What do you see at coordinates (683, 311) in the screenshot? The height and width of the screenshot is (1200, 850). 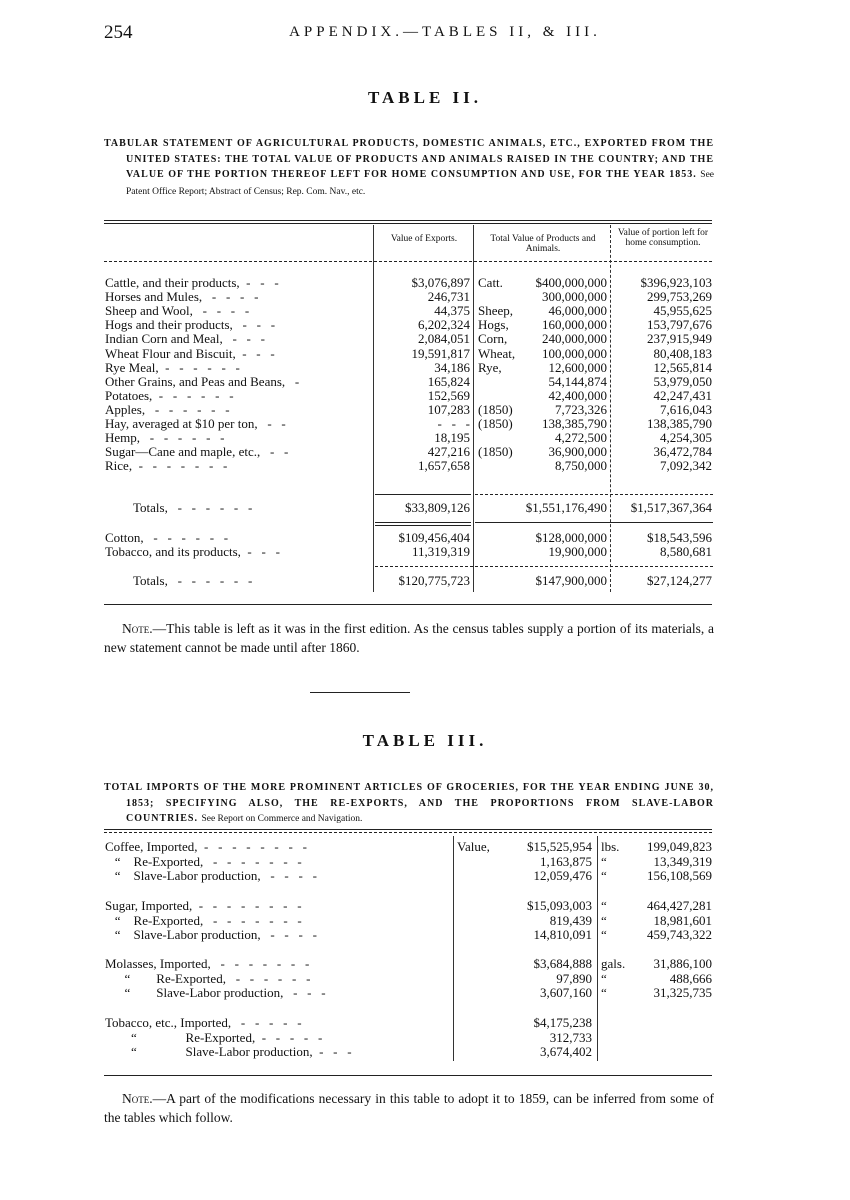 I see `home-value: 45,955,625` at bounding box center [683, 311].